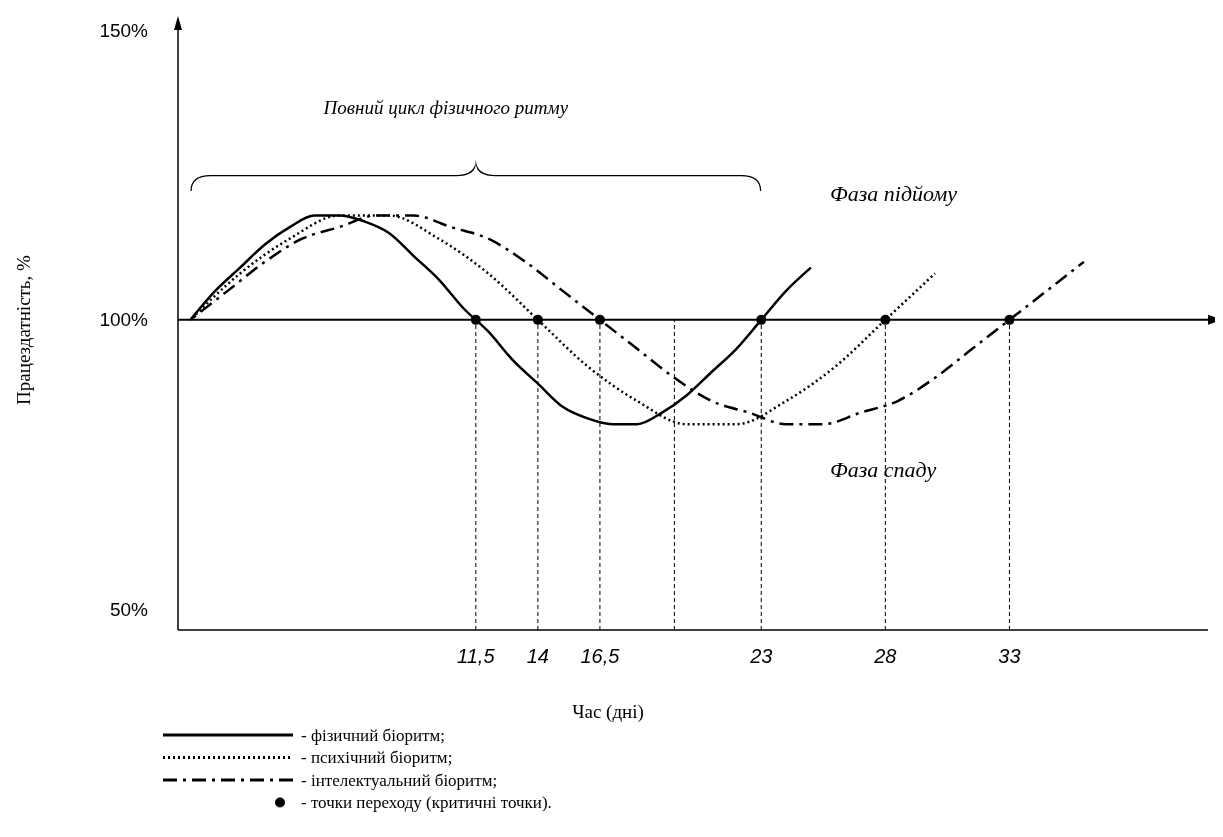 This screenshot has width=1223, height=837. What do you see at coordinates (476, 656) in the screenshot?
I see `x-tick-label: 11,5` at bounding box center [476, 656].